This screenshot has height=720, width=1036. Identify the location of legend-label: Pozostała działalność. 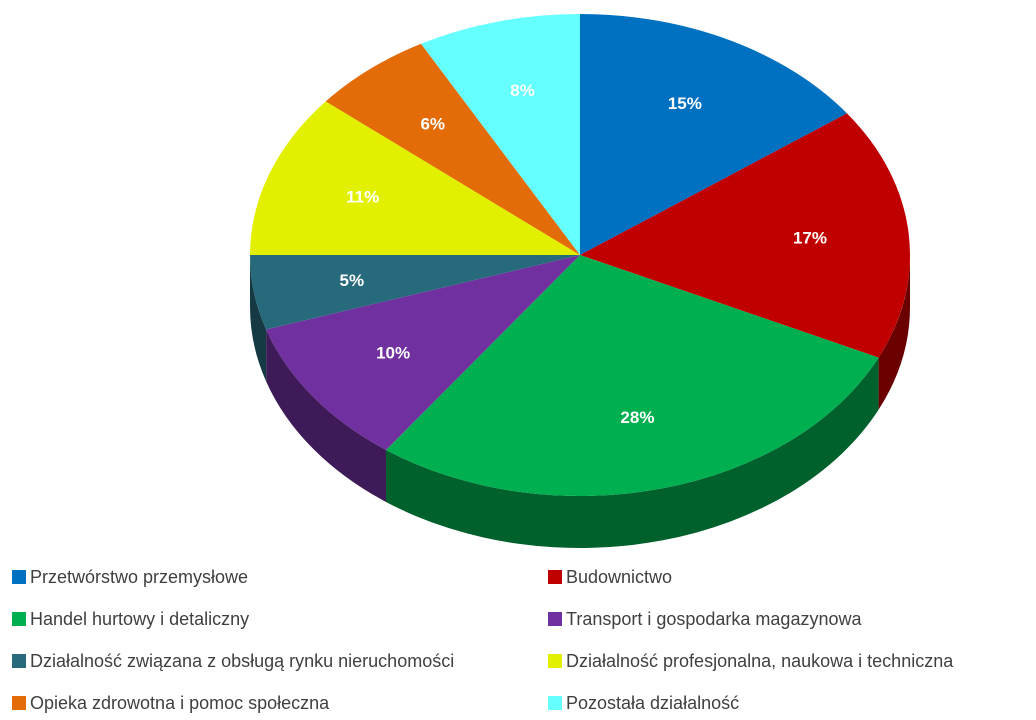
(652, 703).